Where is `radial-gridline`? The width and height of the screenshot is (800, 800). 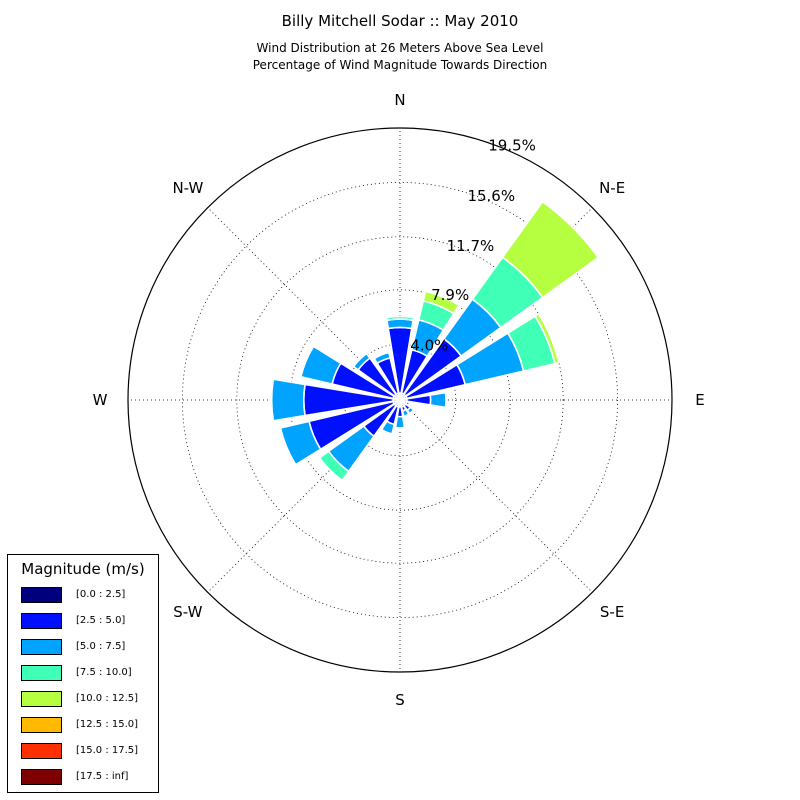
radial-gridline is located at coordinates (400, 400).